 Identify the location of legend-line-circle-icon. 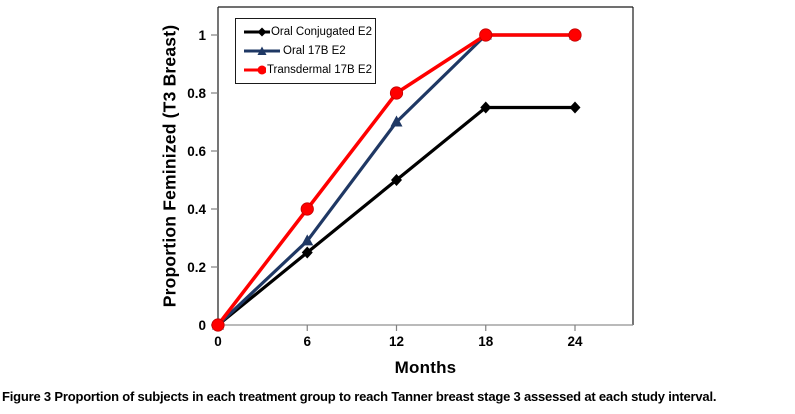
(255, 70).